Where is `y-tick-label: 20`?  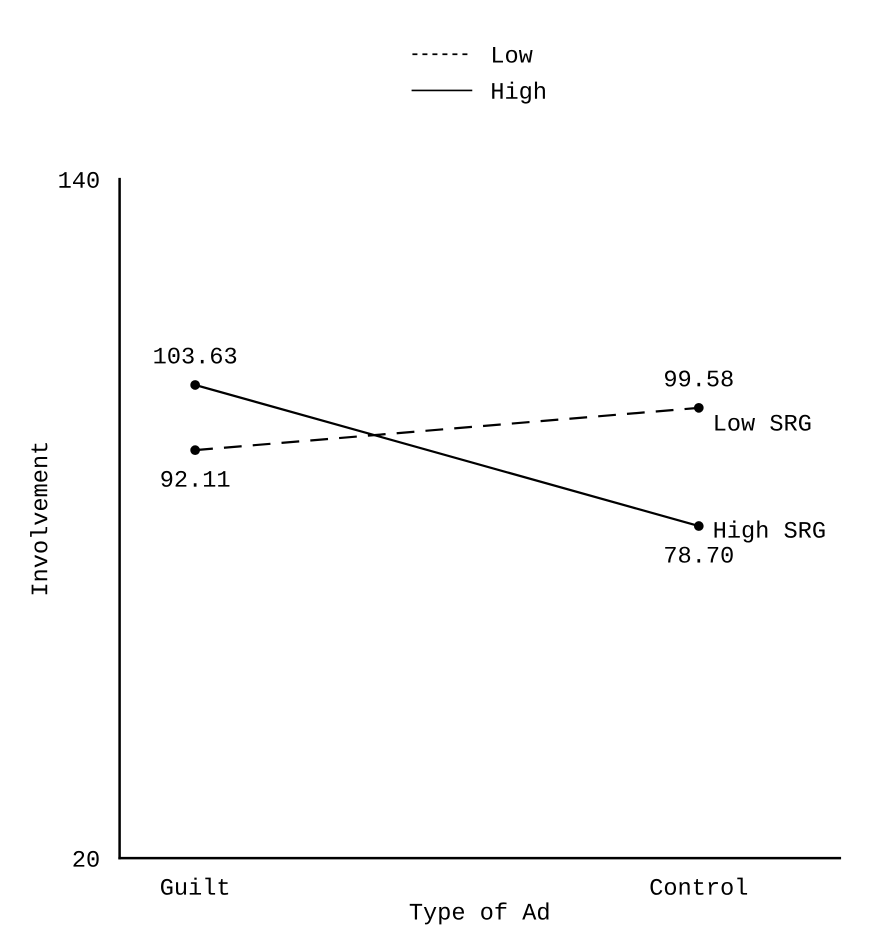
y-tick-label: 20 is located at coordinates (86, 858).